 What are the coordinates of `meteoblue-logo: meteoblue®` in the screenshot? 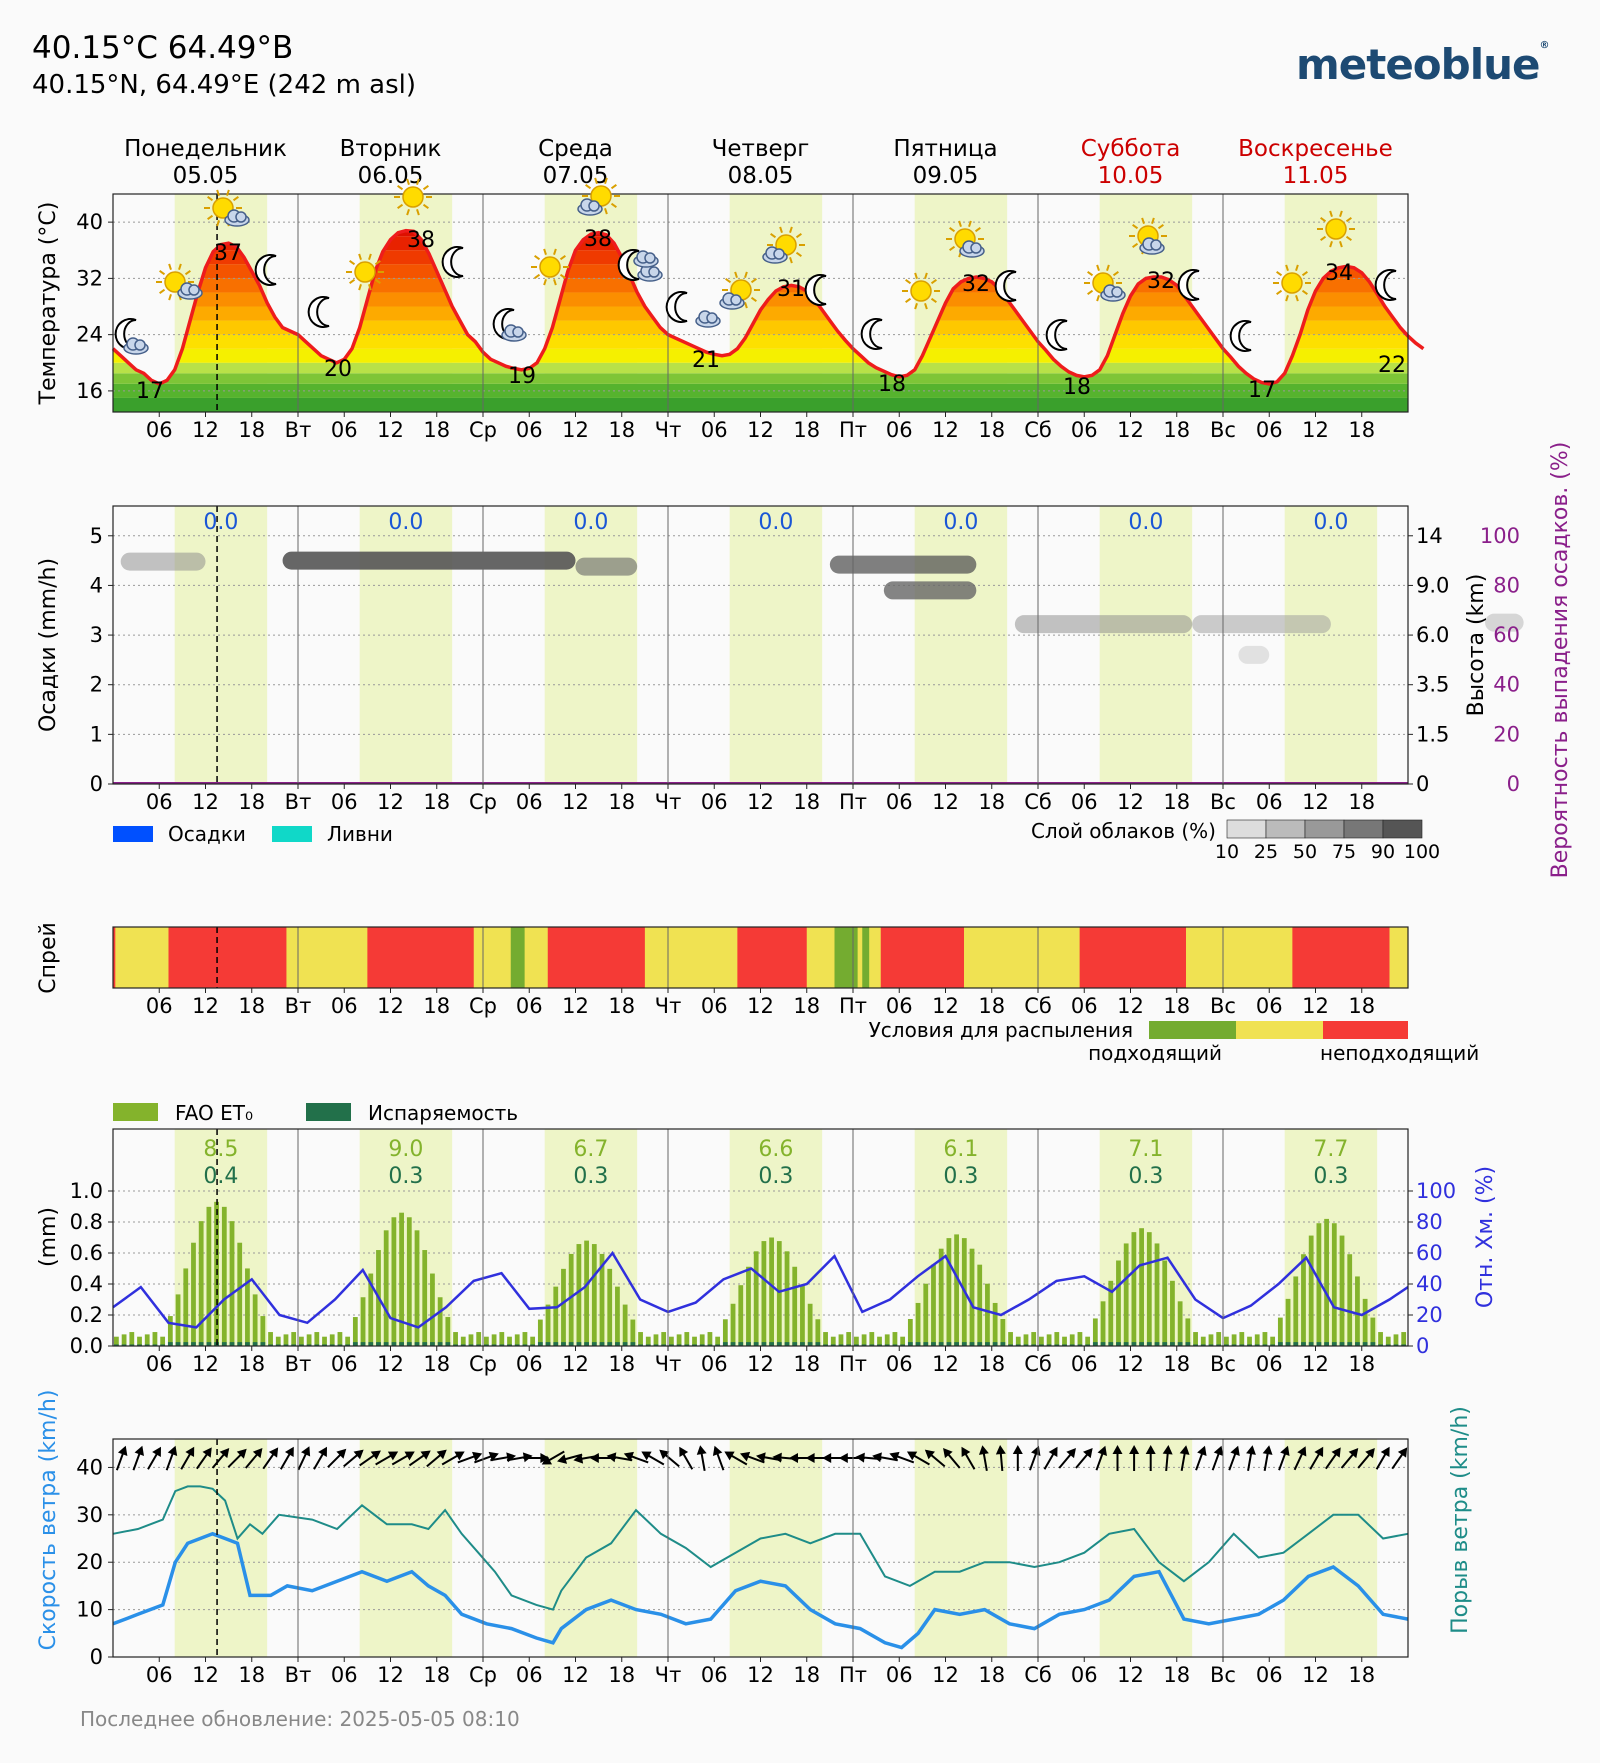 It's located at (1423, 64).